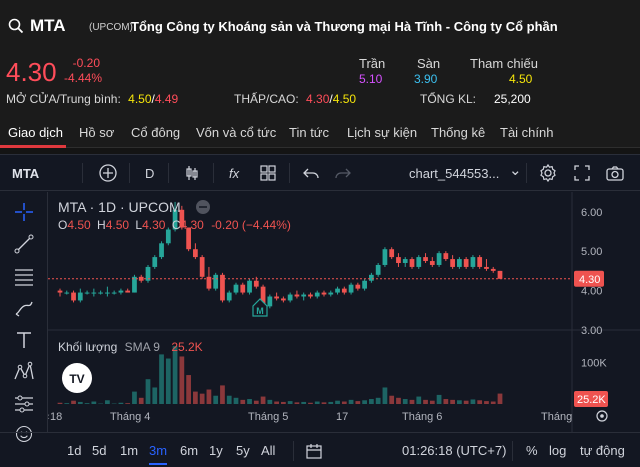 The height and width of the screenshot is (467, 640). I want to click on trend-line-icon, so click(24, 244).